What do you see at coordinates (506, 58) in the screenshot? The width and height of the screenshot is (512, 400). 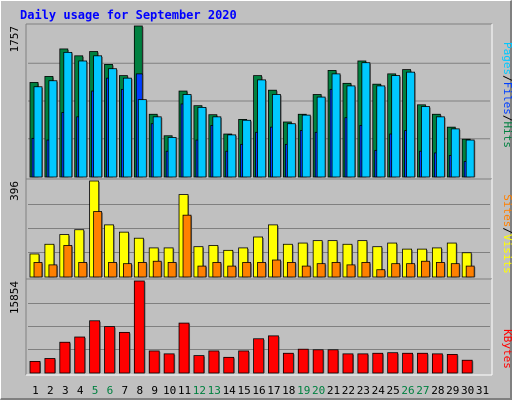 I see `legend-pages: Pages` at bounding box center [506, 58].